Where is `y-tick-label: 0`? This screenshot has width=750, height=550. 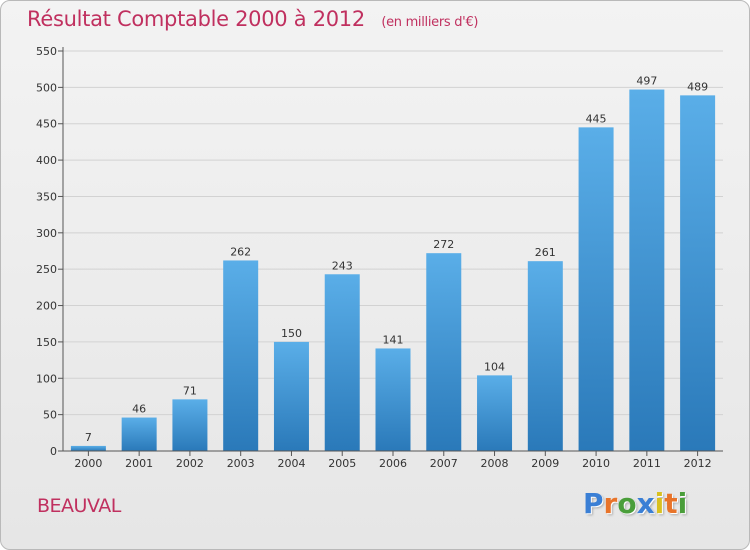
y-tick-label: 0 is located at coordinates (53, 451).